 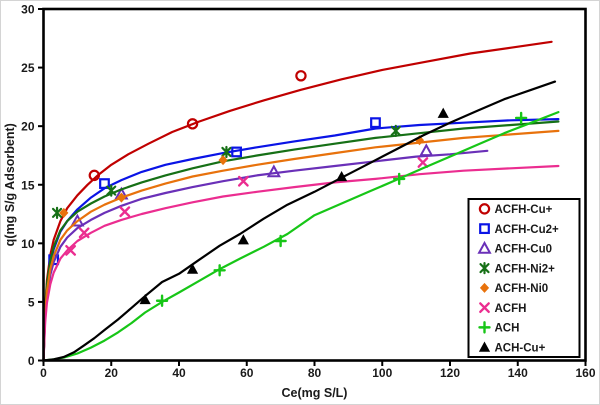 What do you see at coordinates (525, 269) in the screenshot?
I see `legend-label: ACFH-Ni2+` at bounding box center [525, 269].